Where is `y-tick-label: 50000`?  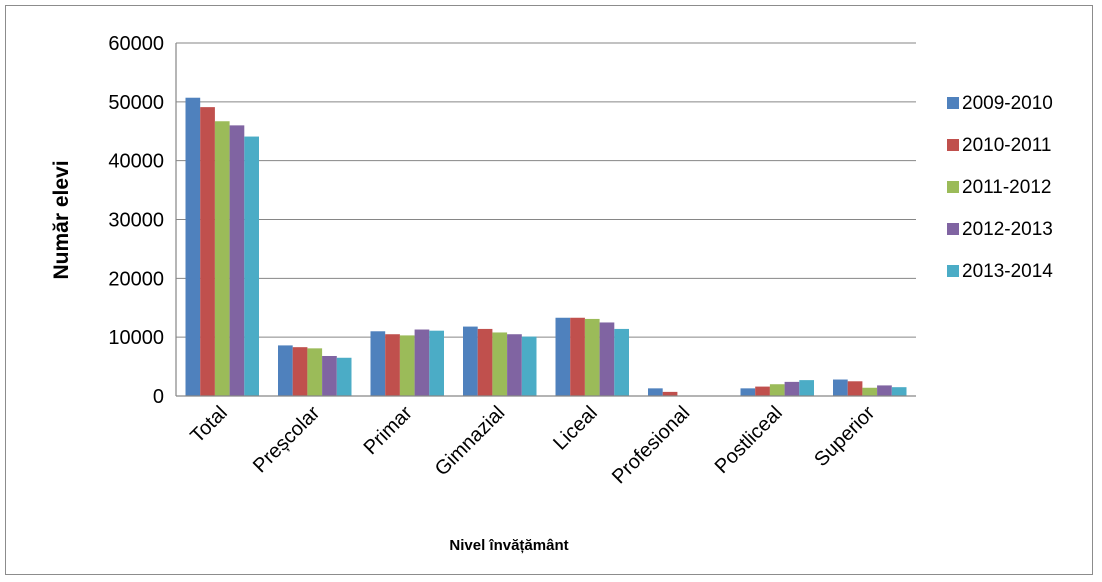 y-tick-label: 50000 is located at coordinates (136, 103).